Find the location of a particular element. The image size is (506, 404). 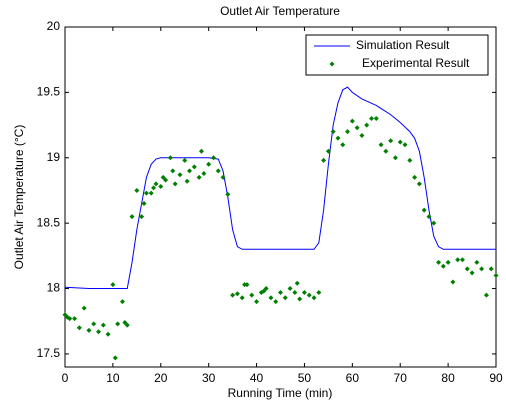

legend-label: Simulation Result is located at coordinates (403, 45).